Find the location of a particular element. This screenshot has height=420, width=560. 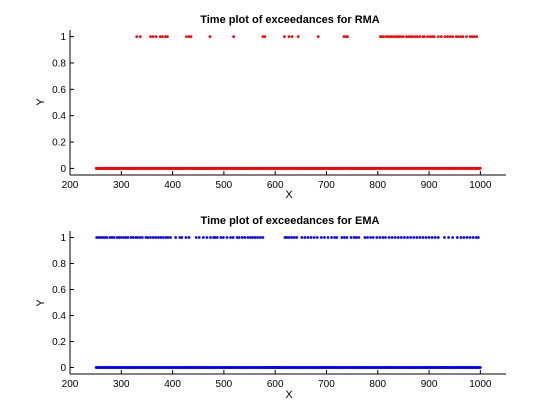

ema-x-tick-label: 500 is located at coordinates (224, 384).